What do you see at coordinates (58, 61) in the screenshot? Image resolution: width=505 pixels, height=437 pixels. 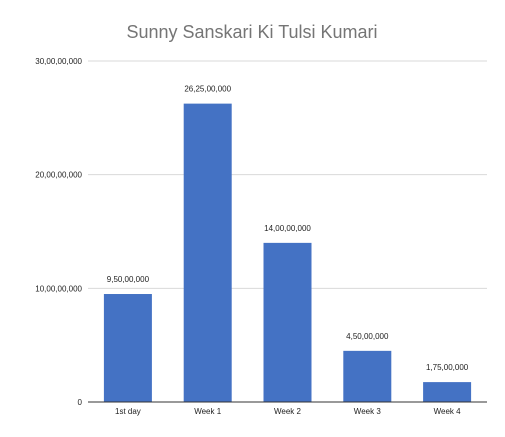 I see `y-tick-label: 30,00,00,000` at bounding box center [58, 61].